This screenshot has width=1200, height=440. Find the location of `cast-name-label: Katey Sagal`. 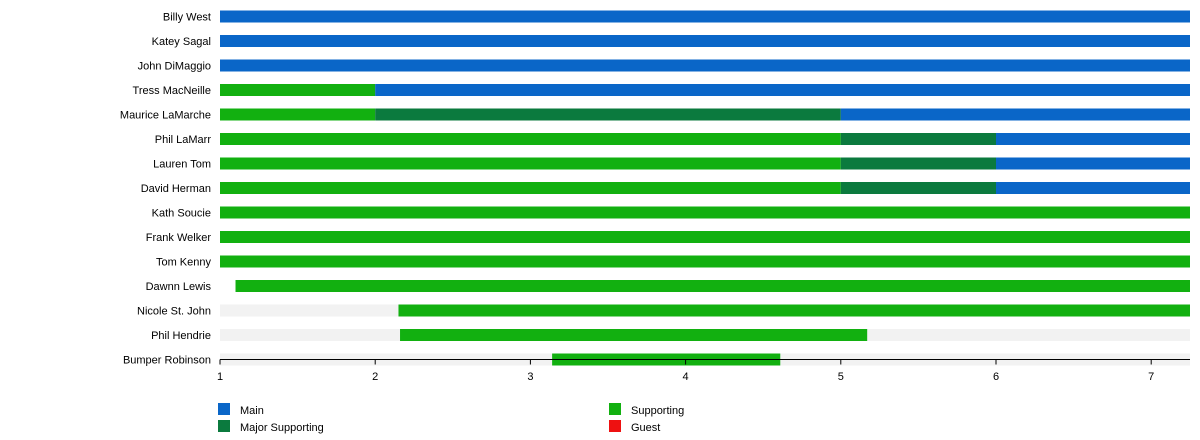

cast-name-label: Katey Sagal is located at coordinates (181, 42).